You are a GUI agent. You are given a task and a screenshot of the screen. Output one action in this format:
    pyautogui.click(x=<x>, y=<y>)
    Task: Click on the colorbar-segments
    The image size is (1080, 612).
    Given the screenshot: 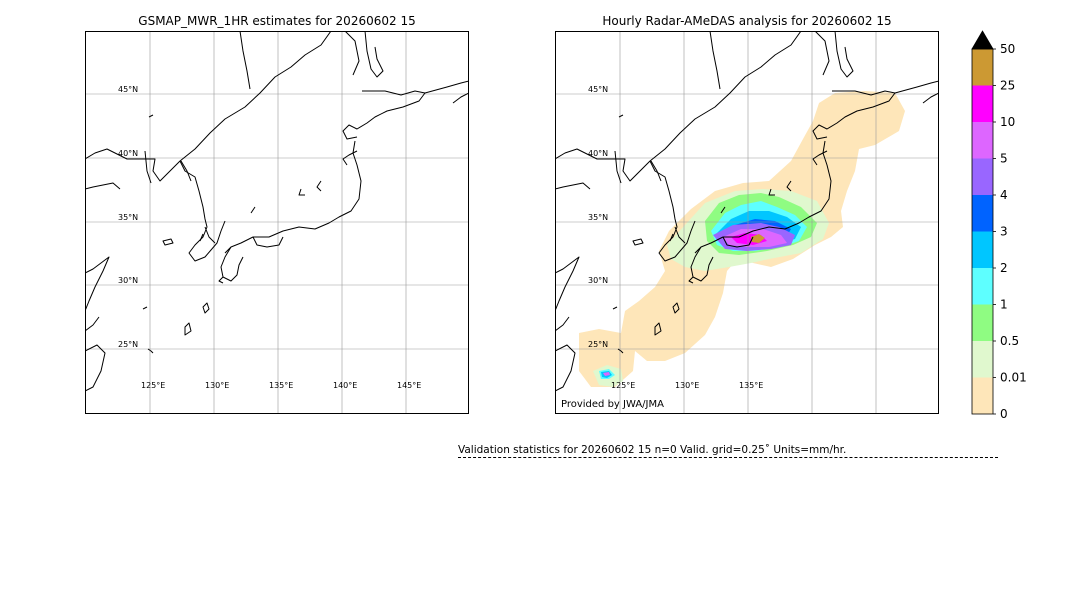 What is the action you would take?
    pyautogui.click(x=982, y=231)
    